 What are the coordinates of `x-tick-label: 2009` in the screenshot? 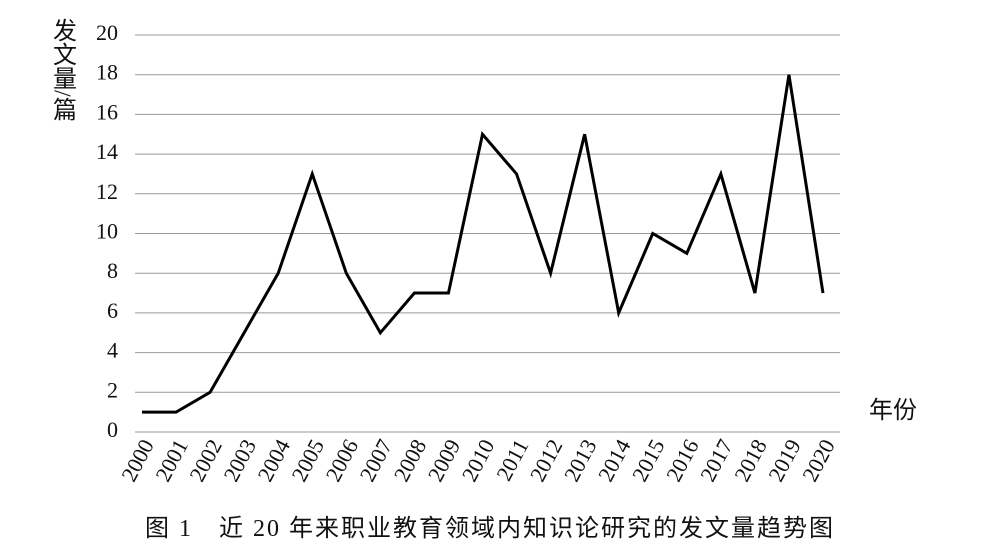 It's located at (444, 460).